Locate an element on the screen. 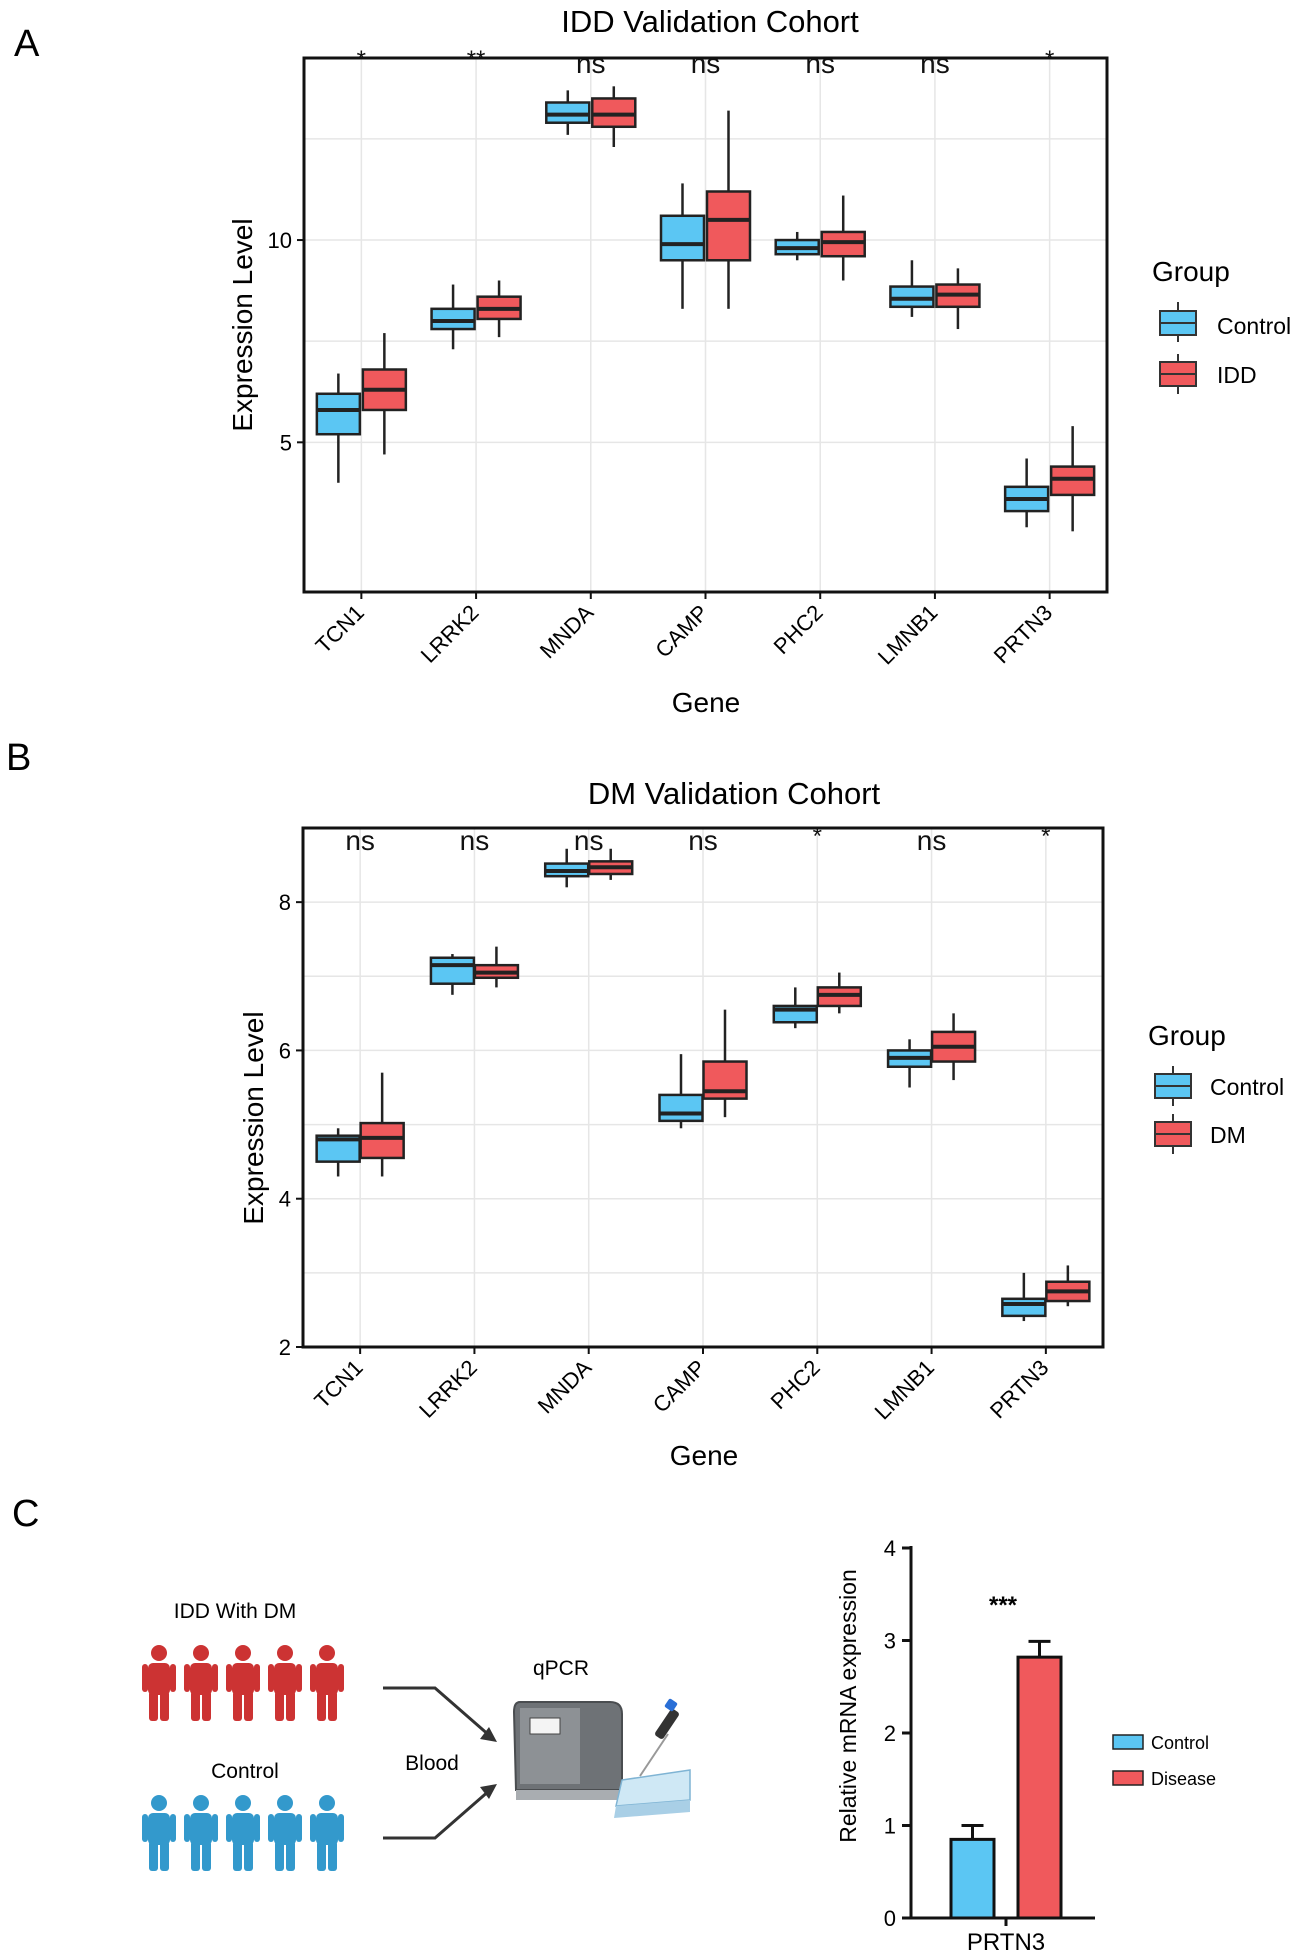 The height and width of the screenshot is (1956, 1299). panel-label-c: C is located at coordinates (25, 1514).